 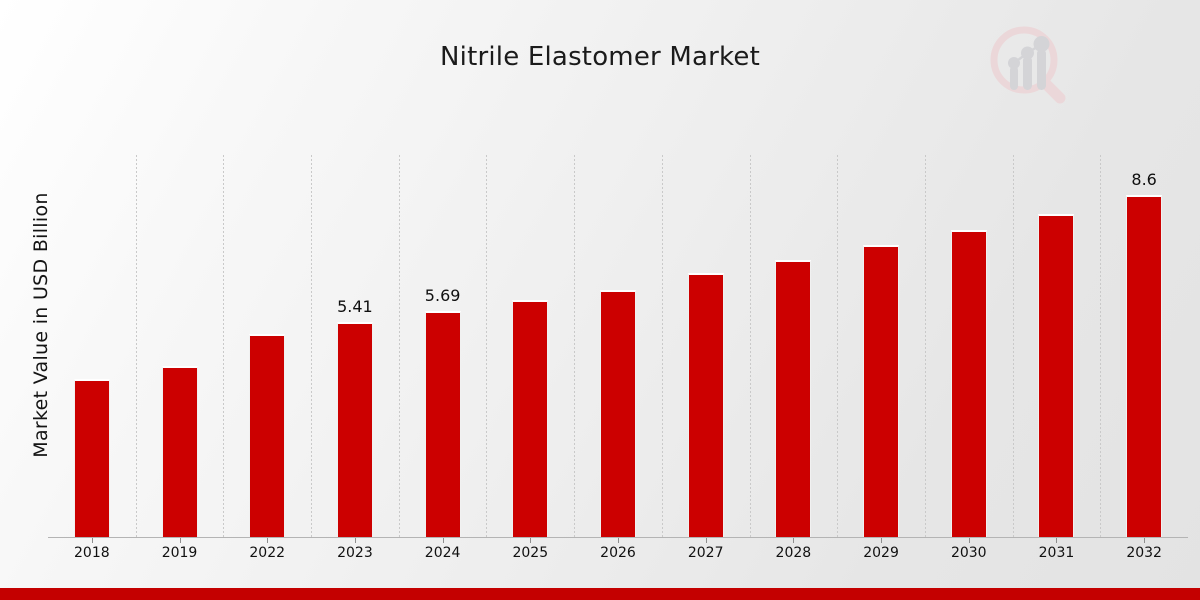 I want to click on magnifier-chart-icon, so click(x=1028, y=65).